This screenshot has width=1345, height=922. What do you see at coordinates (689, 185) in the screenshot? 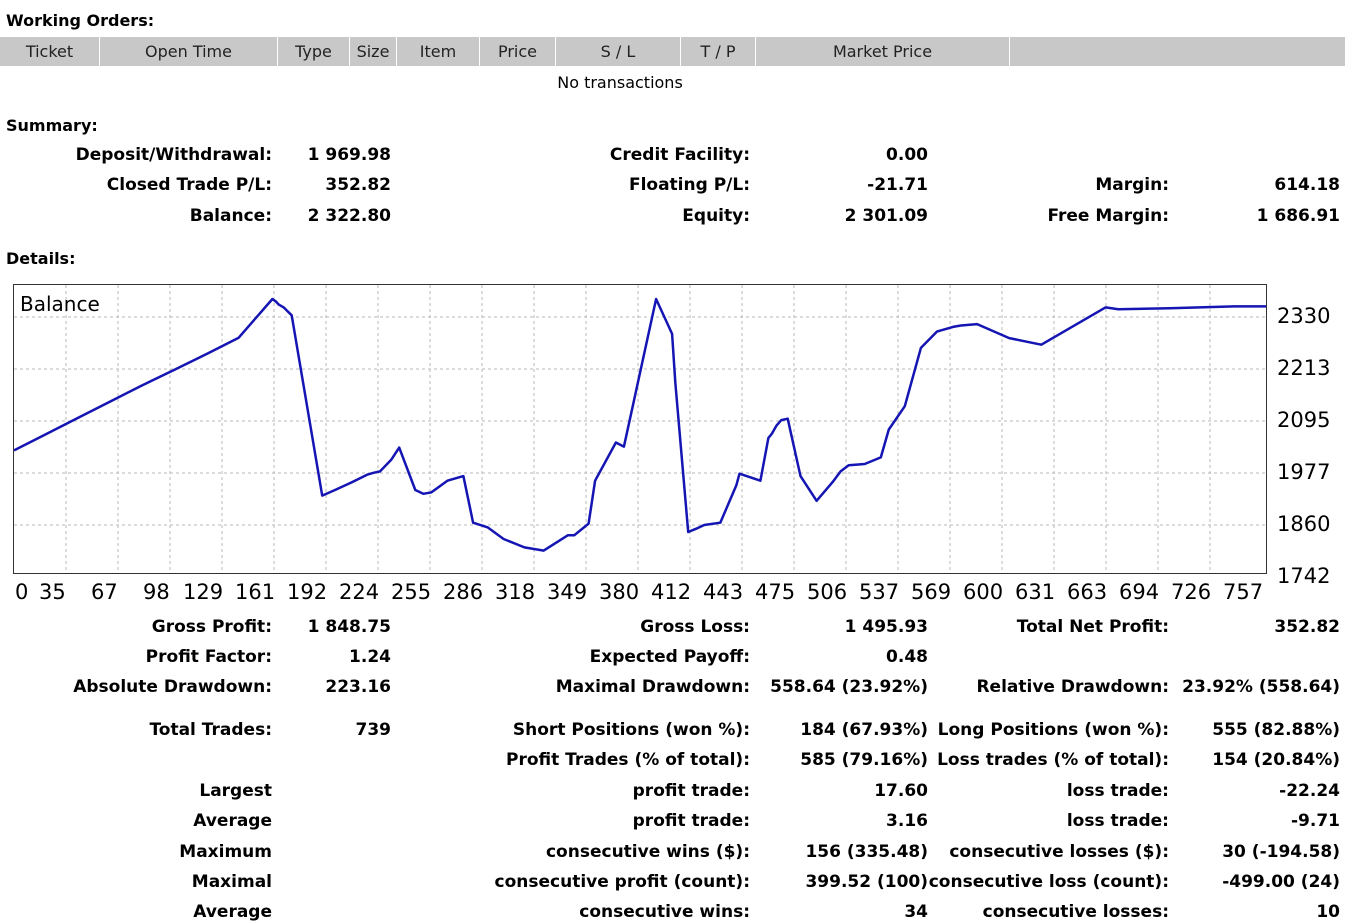
I see `floating-pl-label: Floating P/L:` at bounding box center [689, 185].